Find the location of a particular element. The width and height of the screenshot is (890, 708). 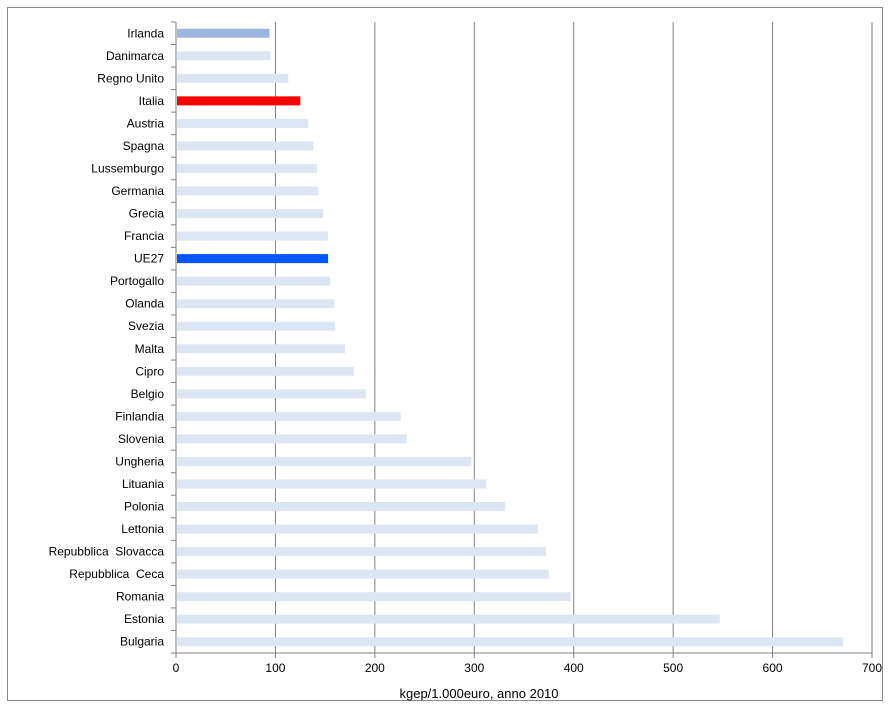

x-tick-label: 0 is located at coordinates (176, 668).